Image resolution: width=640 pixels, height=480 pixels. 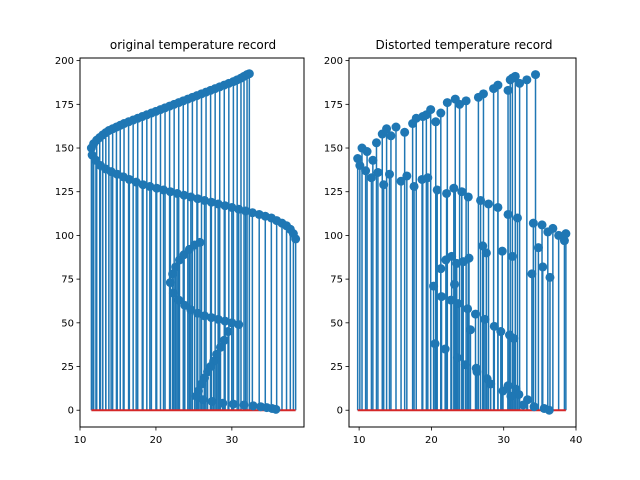 I want to click on right-chart-y-tick-label: 75, so click(x=336, y=280).